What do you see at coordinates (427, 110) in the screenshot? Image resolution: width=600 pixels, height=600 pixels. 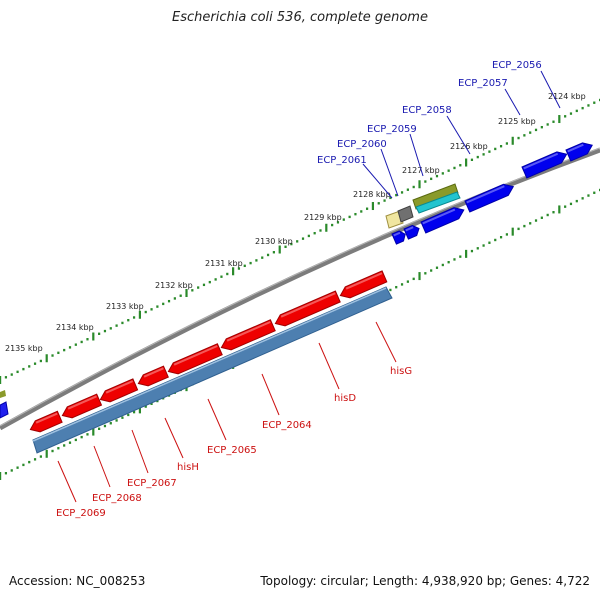 I see `gene-label-ECP_2058: ECP_2058` at bounding box center [427, 110].